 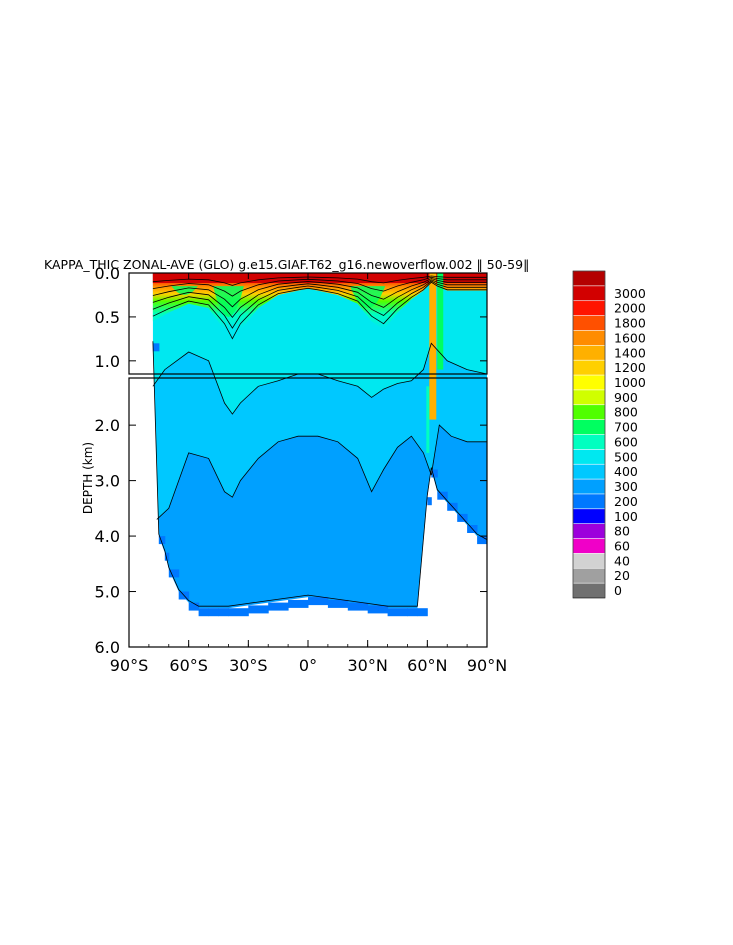 I want to click on x-tick-label: 0°, so click(x=308, y=665).